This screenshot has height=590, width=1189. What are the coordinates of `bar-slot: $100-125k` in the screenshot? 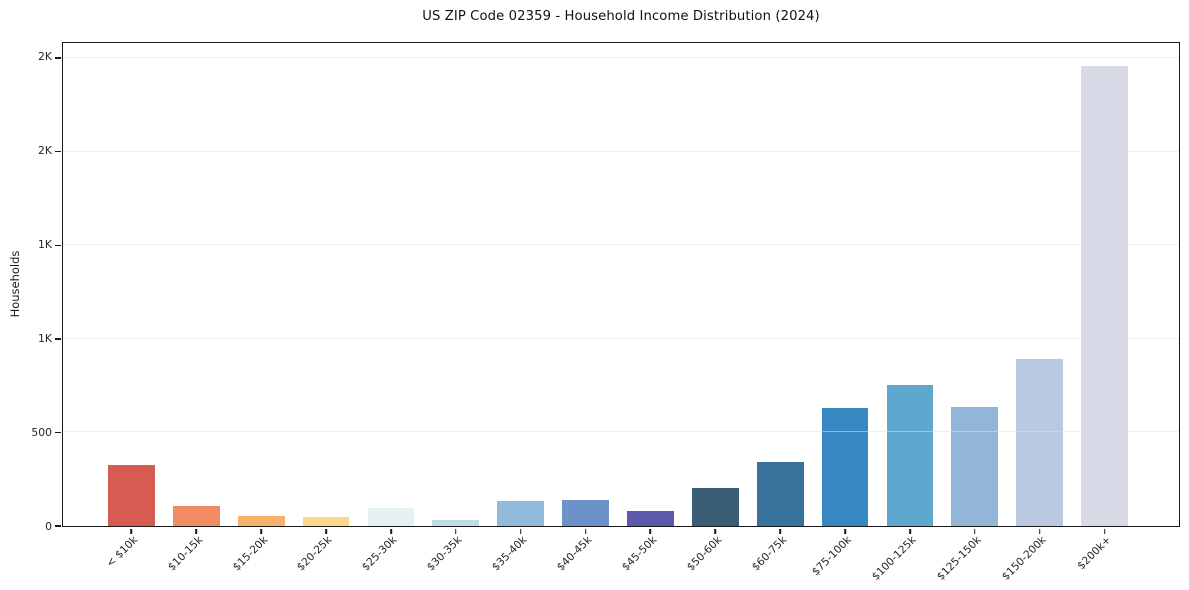 It's located at (906, 313).